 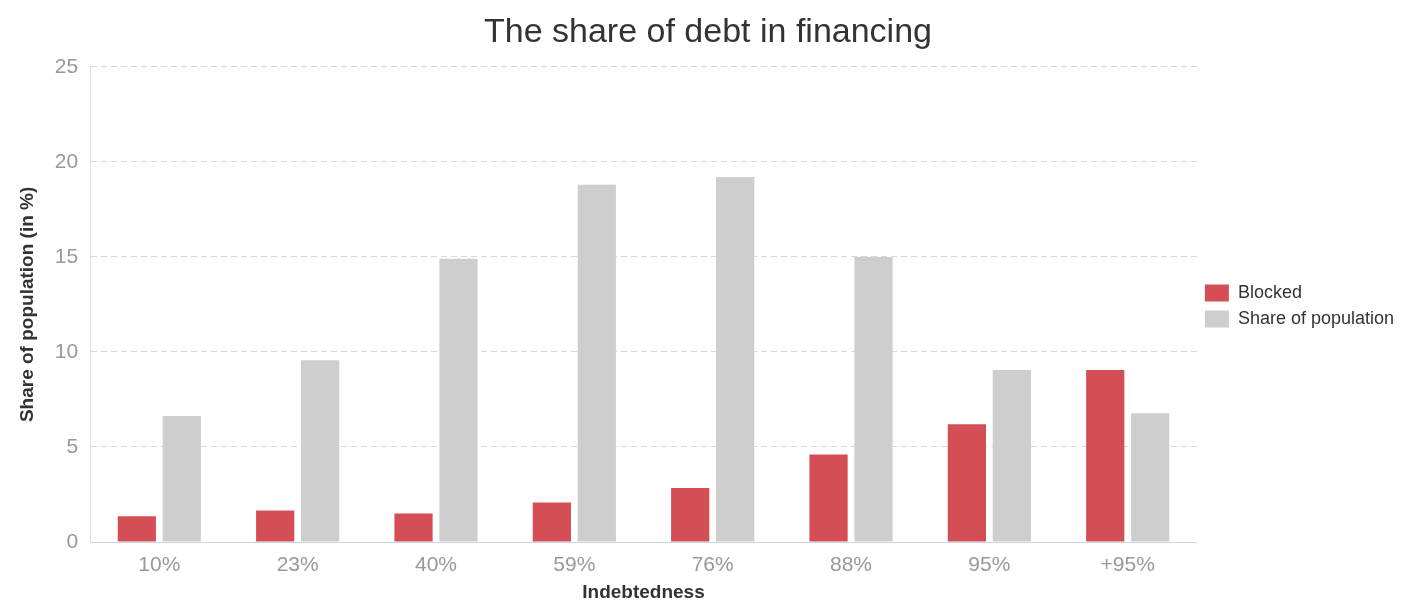 I want to click on x-tick-label: 40%, so click(x=436, y=564).